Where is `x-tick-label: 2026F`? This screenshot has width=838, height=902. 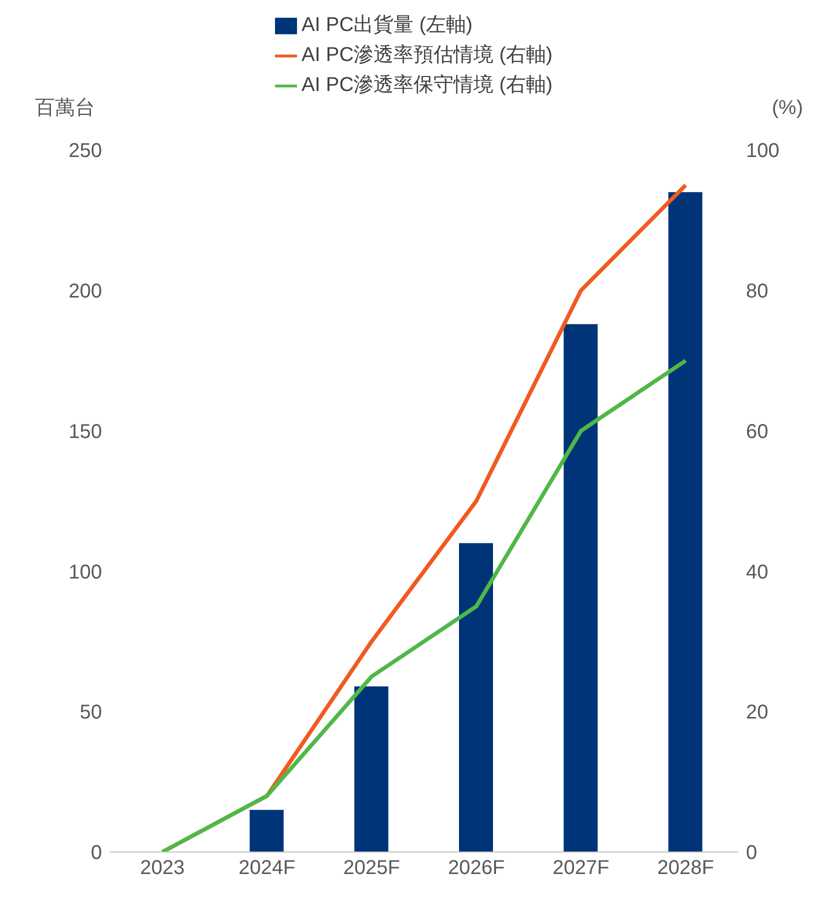
x-tick-label: 2026F is located at coordinates (476, 868).